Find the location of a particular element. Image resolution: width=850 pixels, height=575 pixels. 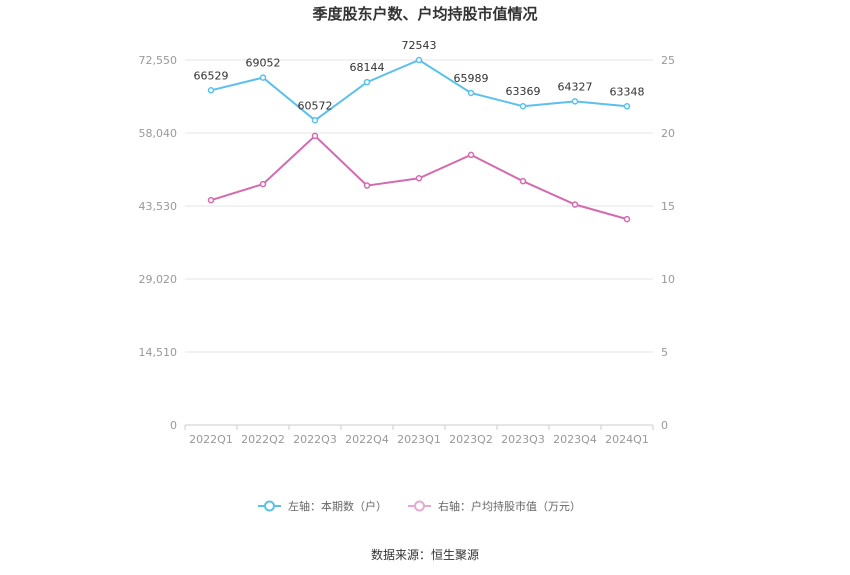

legend-label: 右轴：户均持股市值（万元） is located at coordinates (509, 506).